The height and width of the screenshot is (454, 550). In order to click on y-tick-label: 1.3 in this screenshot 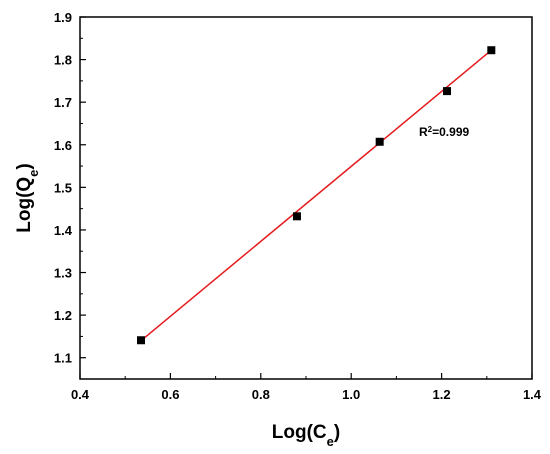, I will do `click(63, 273)`.